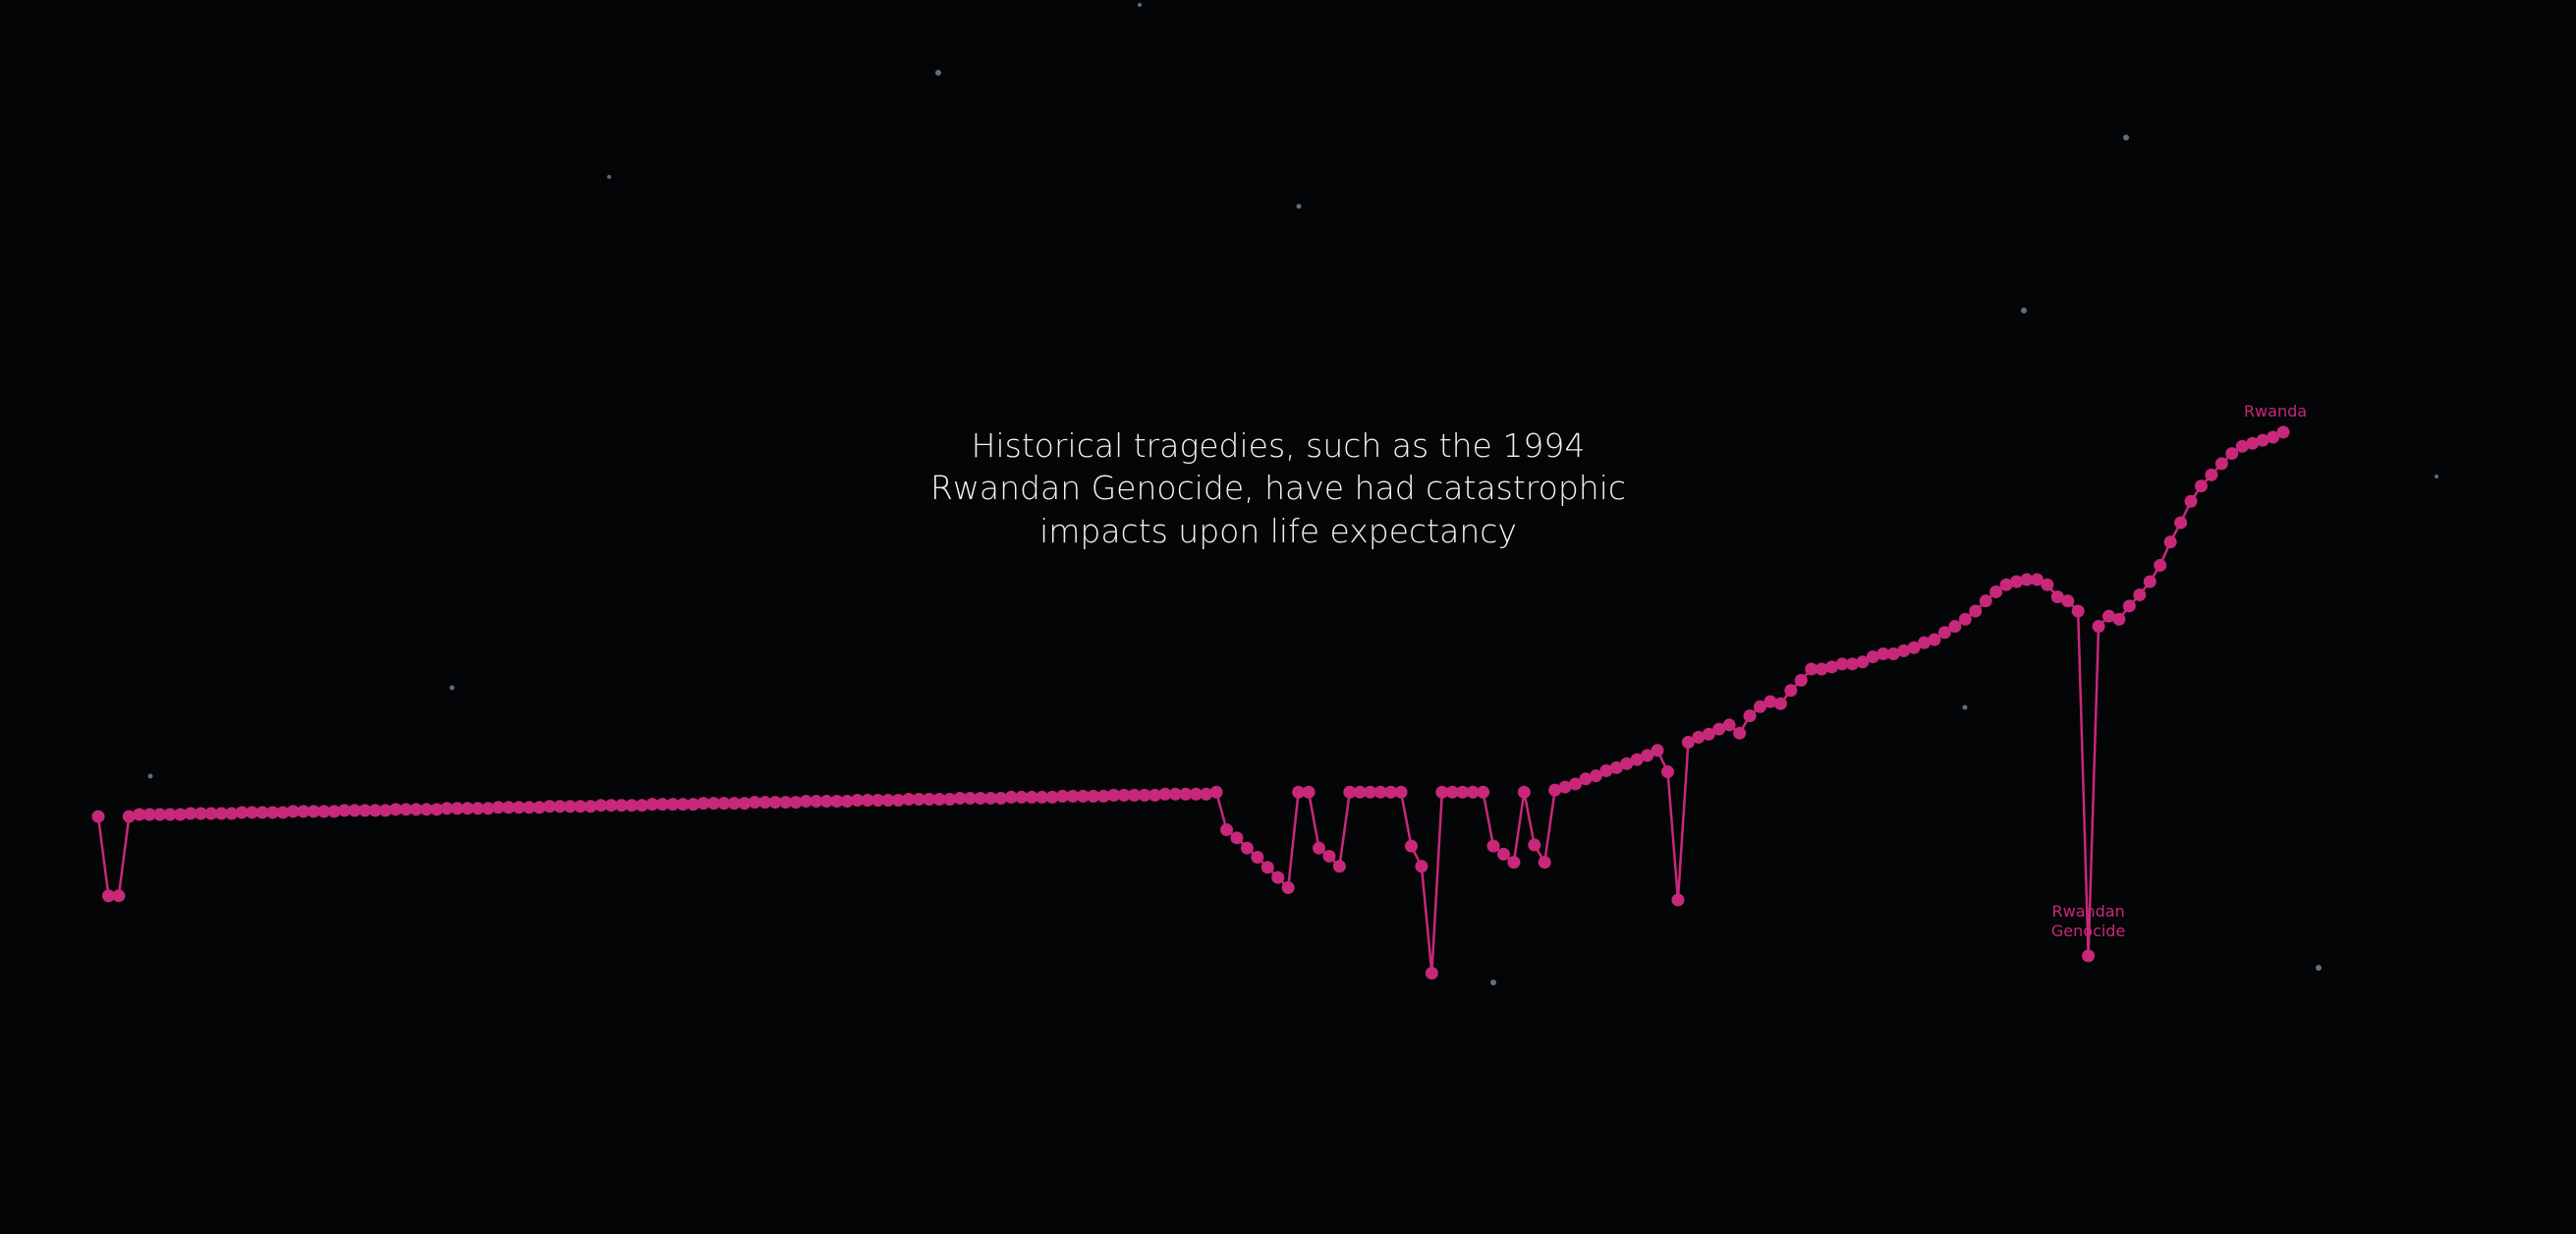 The width and height of the screenshot is (2576, 1234). What do you see at coordinates (1278, 488) in the screenshot?
I see `chart-title: Rwandan Genocide, have had catastrophic` at bounding box center [1278, 488].